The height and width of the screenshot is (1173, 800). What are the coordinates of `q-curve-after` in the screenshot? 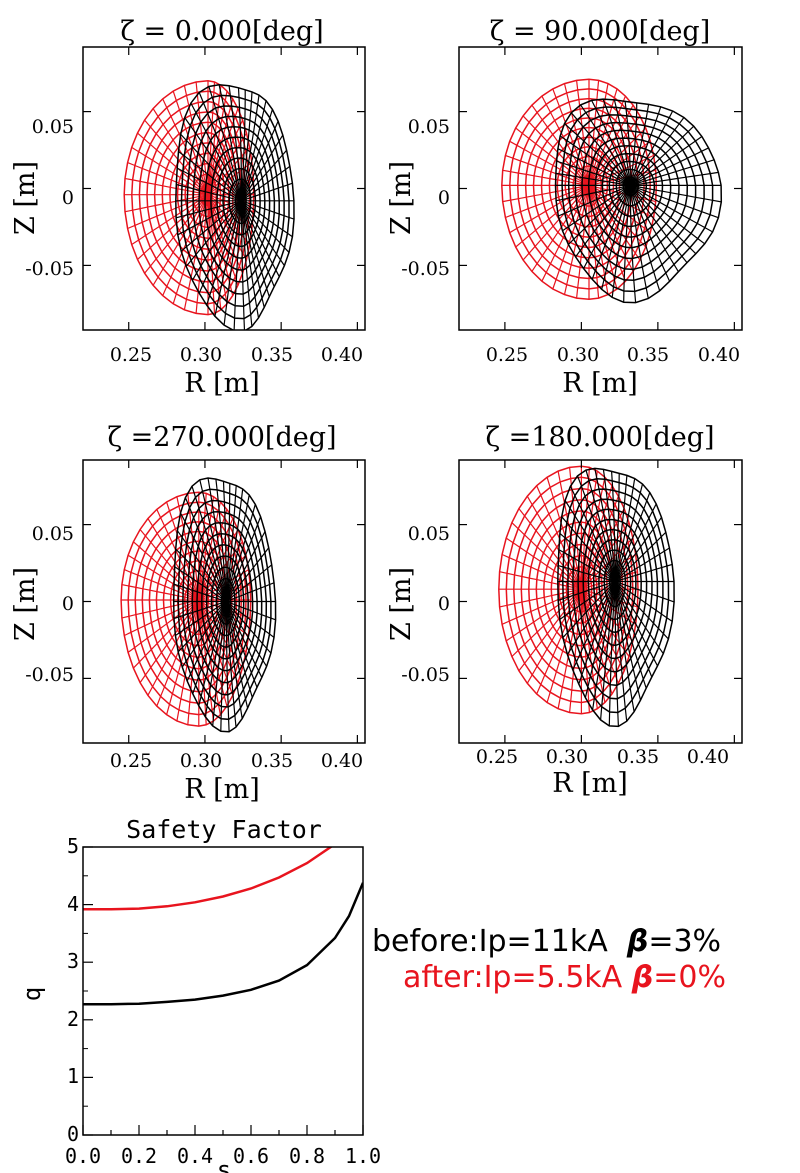 It's located at (208, 879).